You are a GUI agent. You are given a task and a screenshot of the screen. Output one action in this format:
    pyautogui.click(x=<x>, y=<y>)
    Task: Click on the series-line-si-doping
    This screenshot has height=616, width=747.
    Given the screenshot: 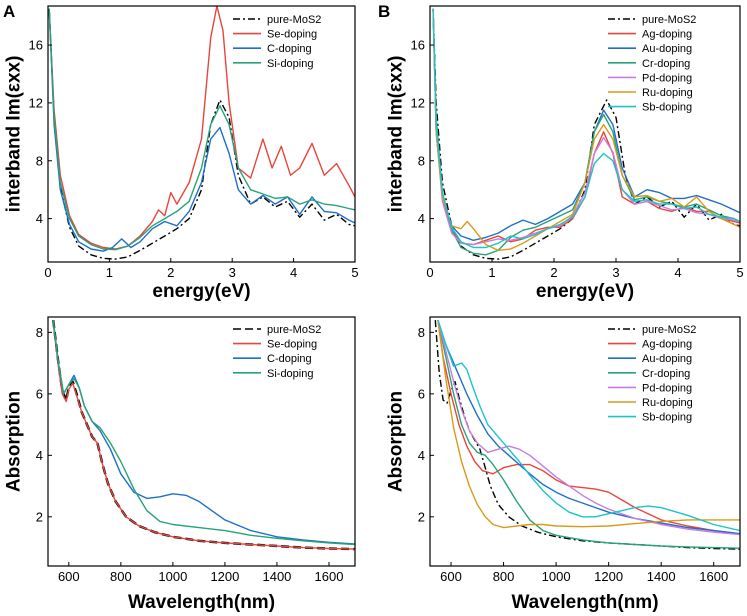 What is the action you would take?
    pyautogui.click(x=203, y=433)
    